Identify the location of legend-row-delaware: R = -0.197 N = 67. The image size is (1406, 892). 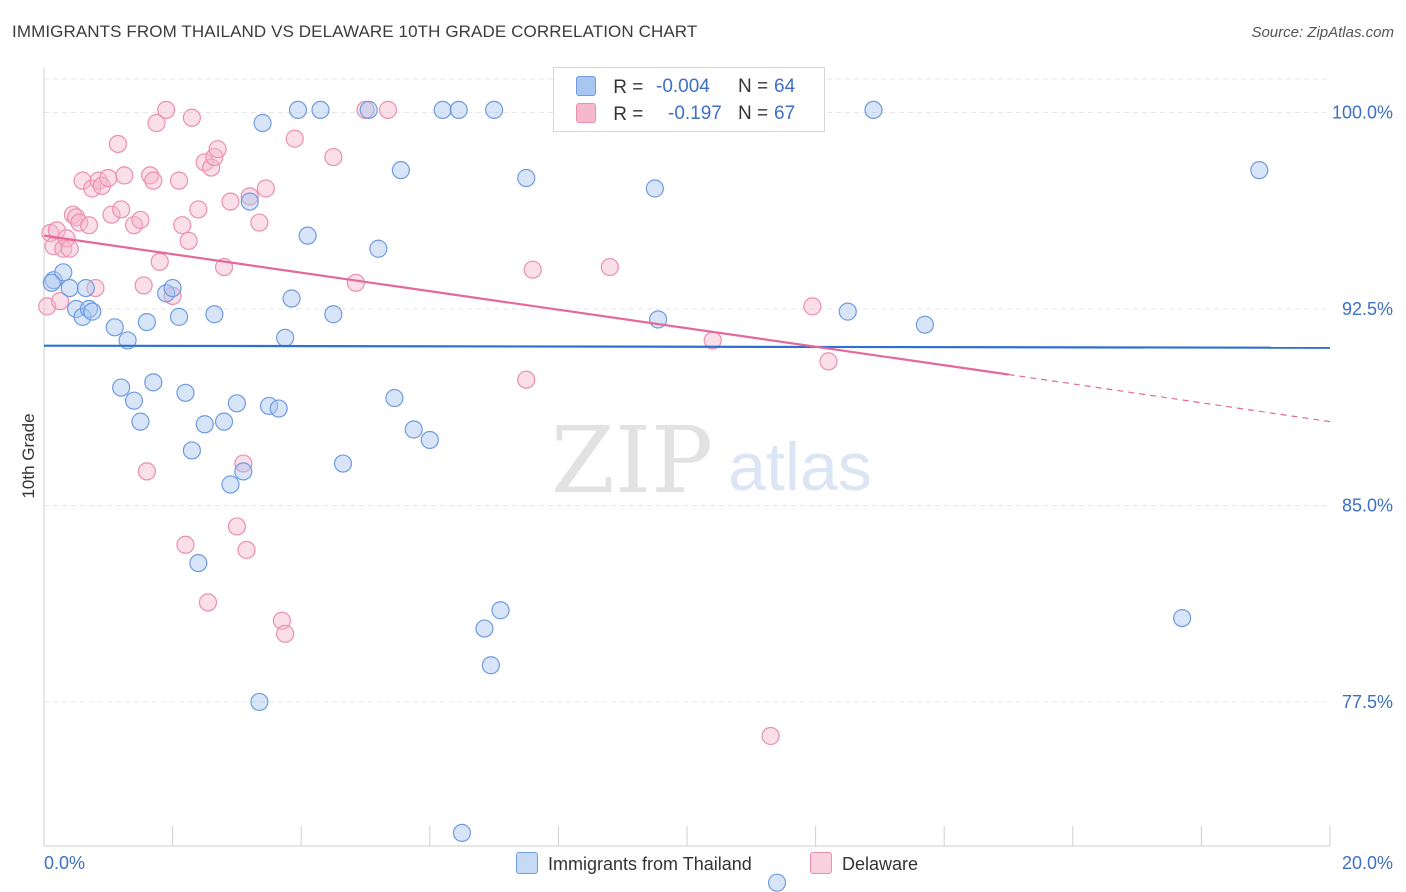
(685, 116).